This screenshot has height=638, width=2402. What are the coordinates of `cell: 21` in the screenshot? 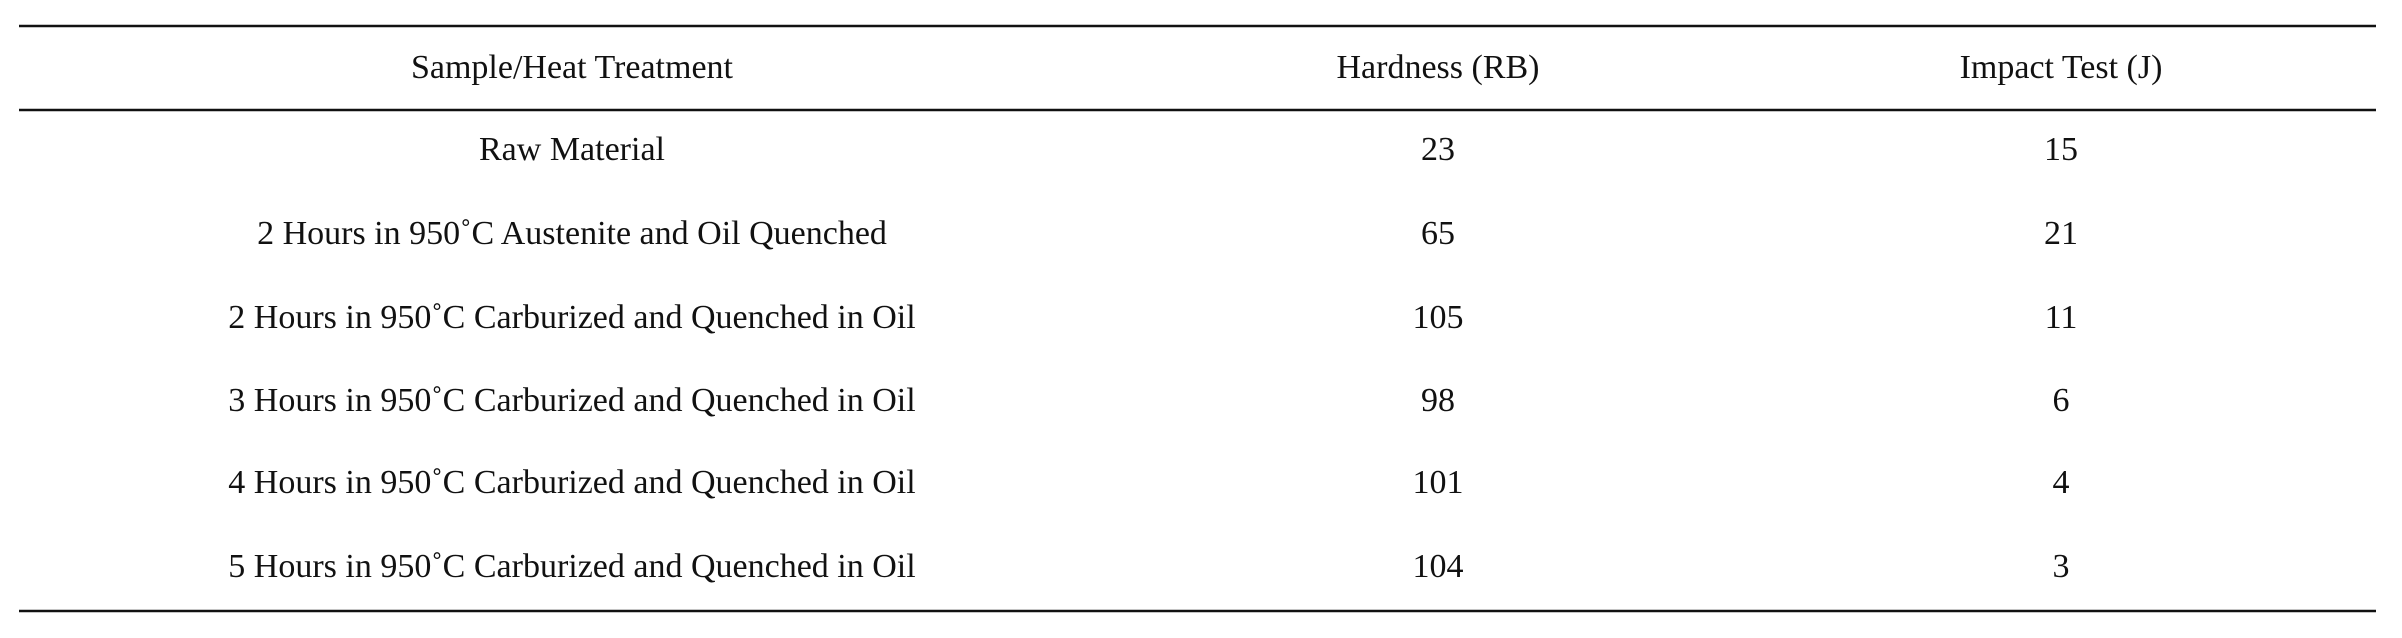 It's located at (2061, 233).